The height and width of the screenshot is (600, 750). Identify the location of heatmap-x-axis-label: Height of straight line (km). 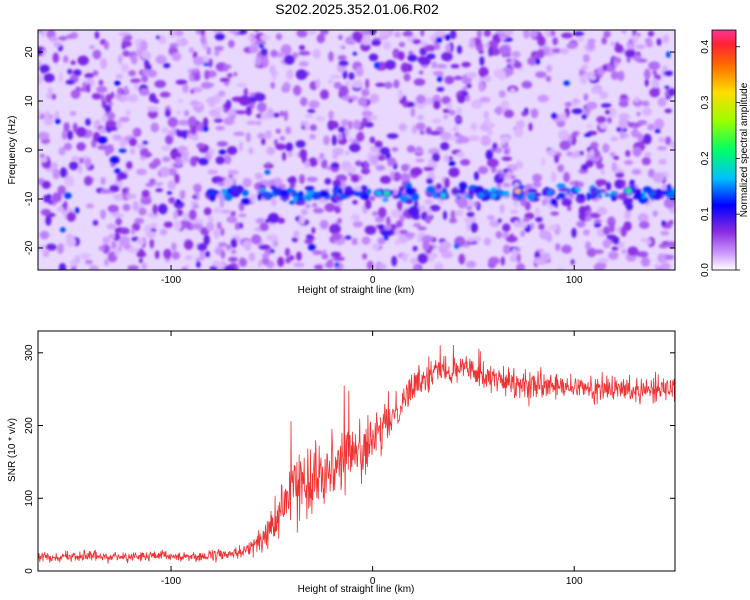
(356, 290).